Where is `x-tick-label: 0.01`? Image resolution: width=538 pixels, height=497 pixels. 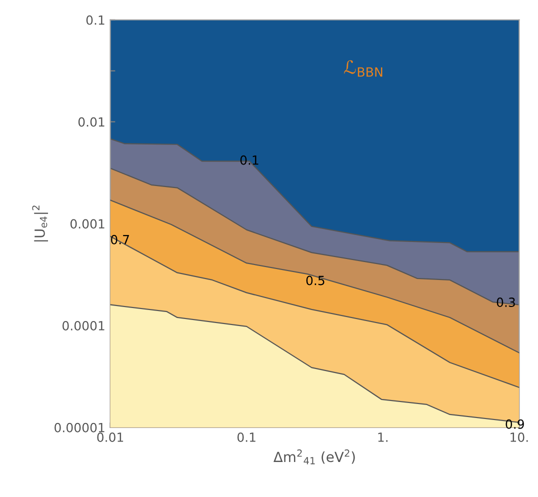 x-tick-label: 0.01 is located at coordinates (110, 437).